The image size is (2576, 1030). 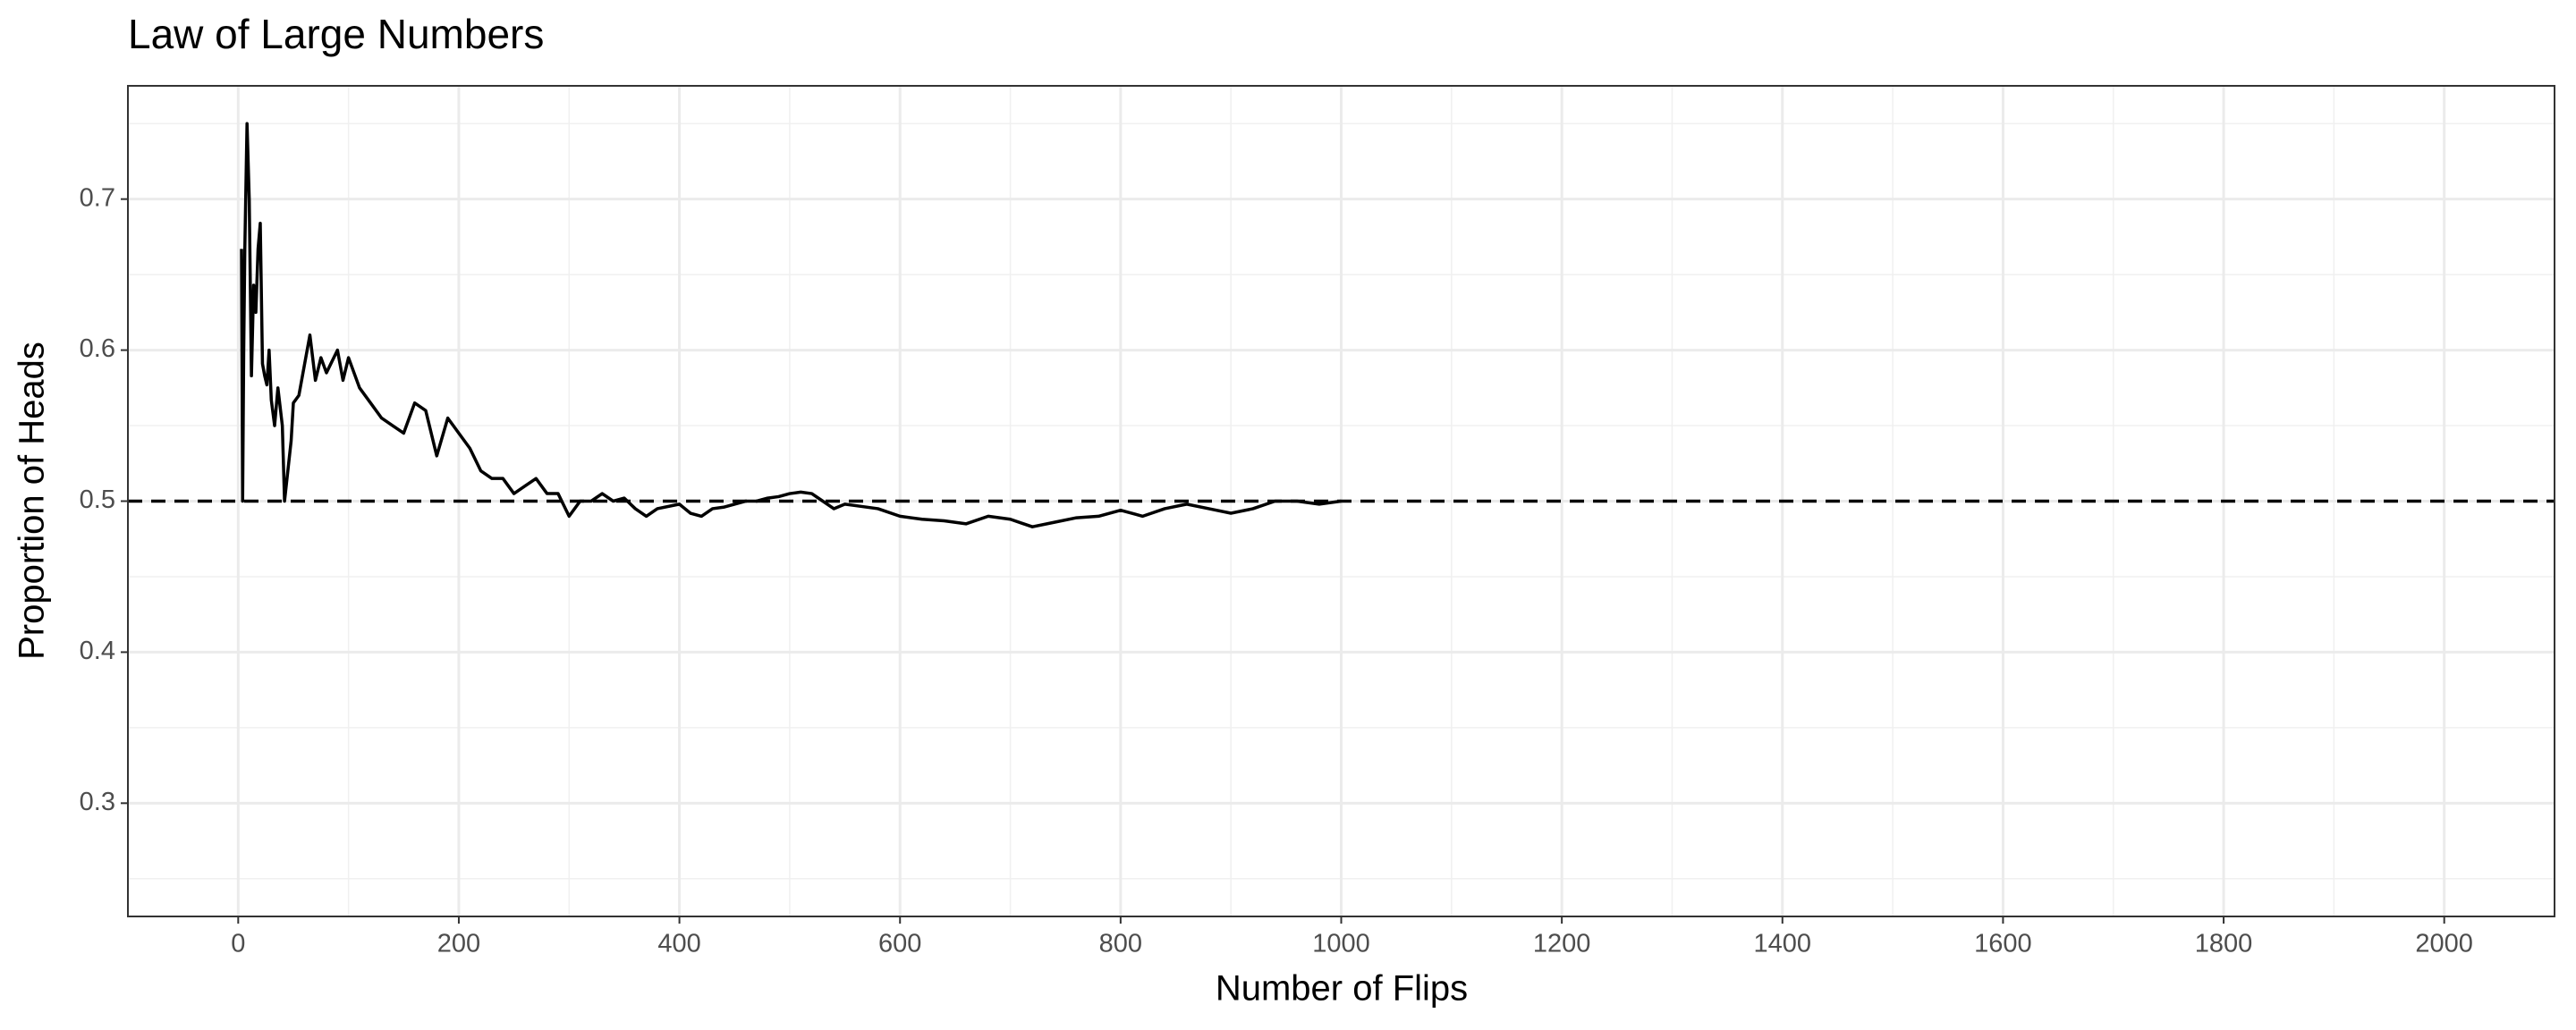 I want to click on x-axis-title: Number of Flips, so click(x=1342, y=989).